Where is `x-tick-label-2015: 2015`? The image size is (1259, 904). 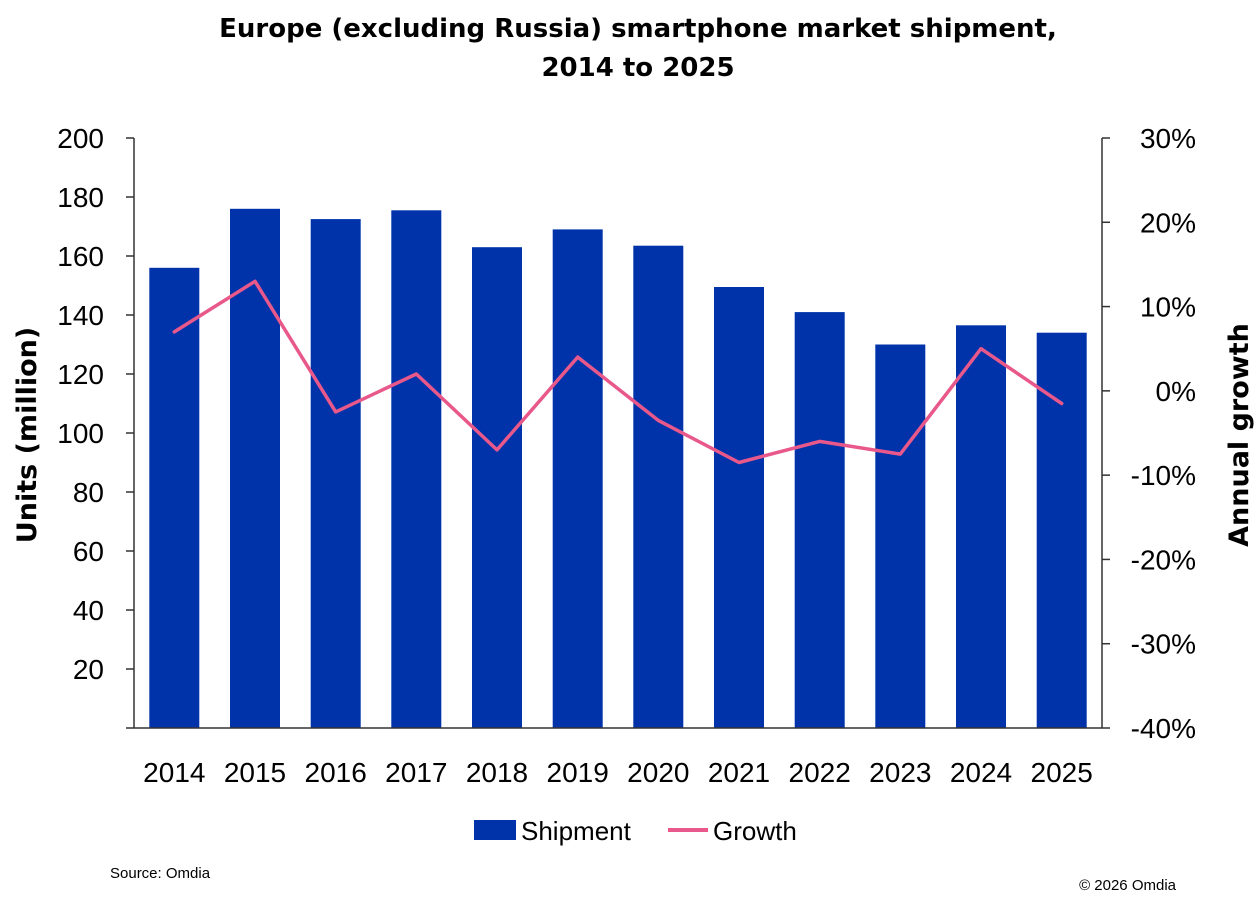 x-tick-label-2015: 2015 is located at coordinates (255, 772).